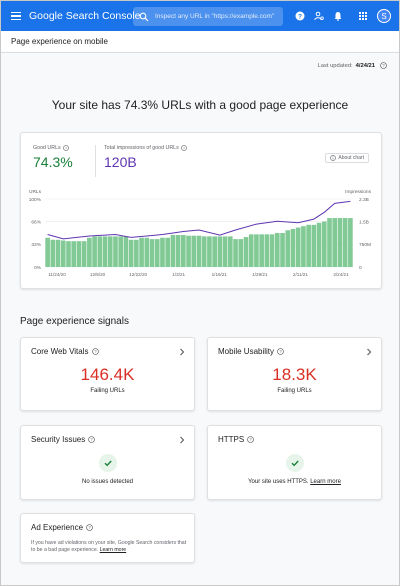  Describe the element at coordinates (200, 42) in the screenshot. I see `page-header: Page experience on mobile` at that location.